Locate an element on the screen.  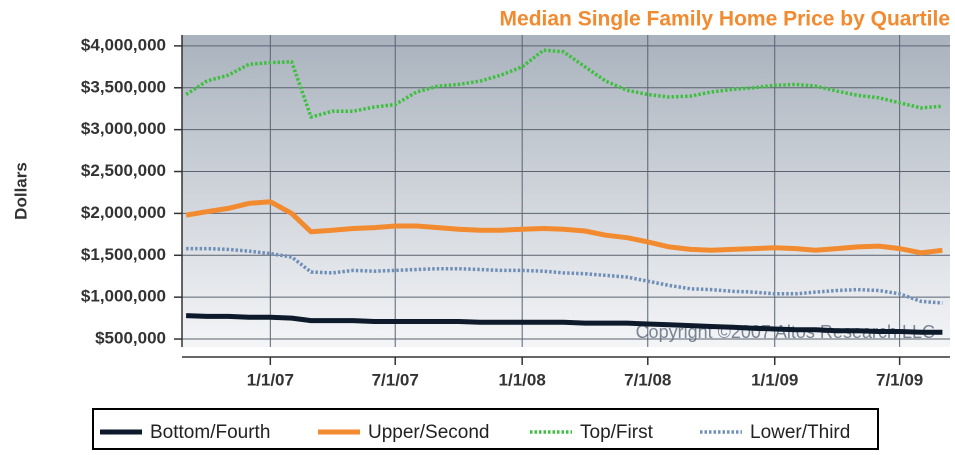
x-tick-label: 1/1/08 is located at coordinates (522, 379).